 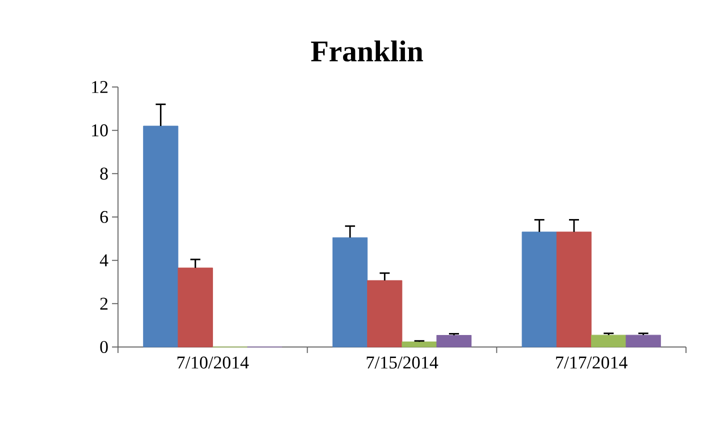 What do you see at coordinates (104, 347) in the screenshot?
I see `y-tick-label: 0` at bounding box center [104, 347].